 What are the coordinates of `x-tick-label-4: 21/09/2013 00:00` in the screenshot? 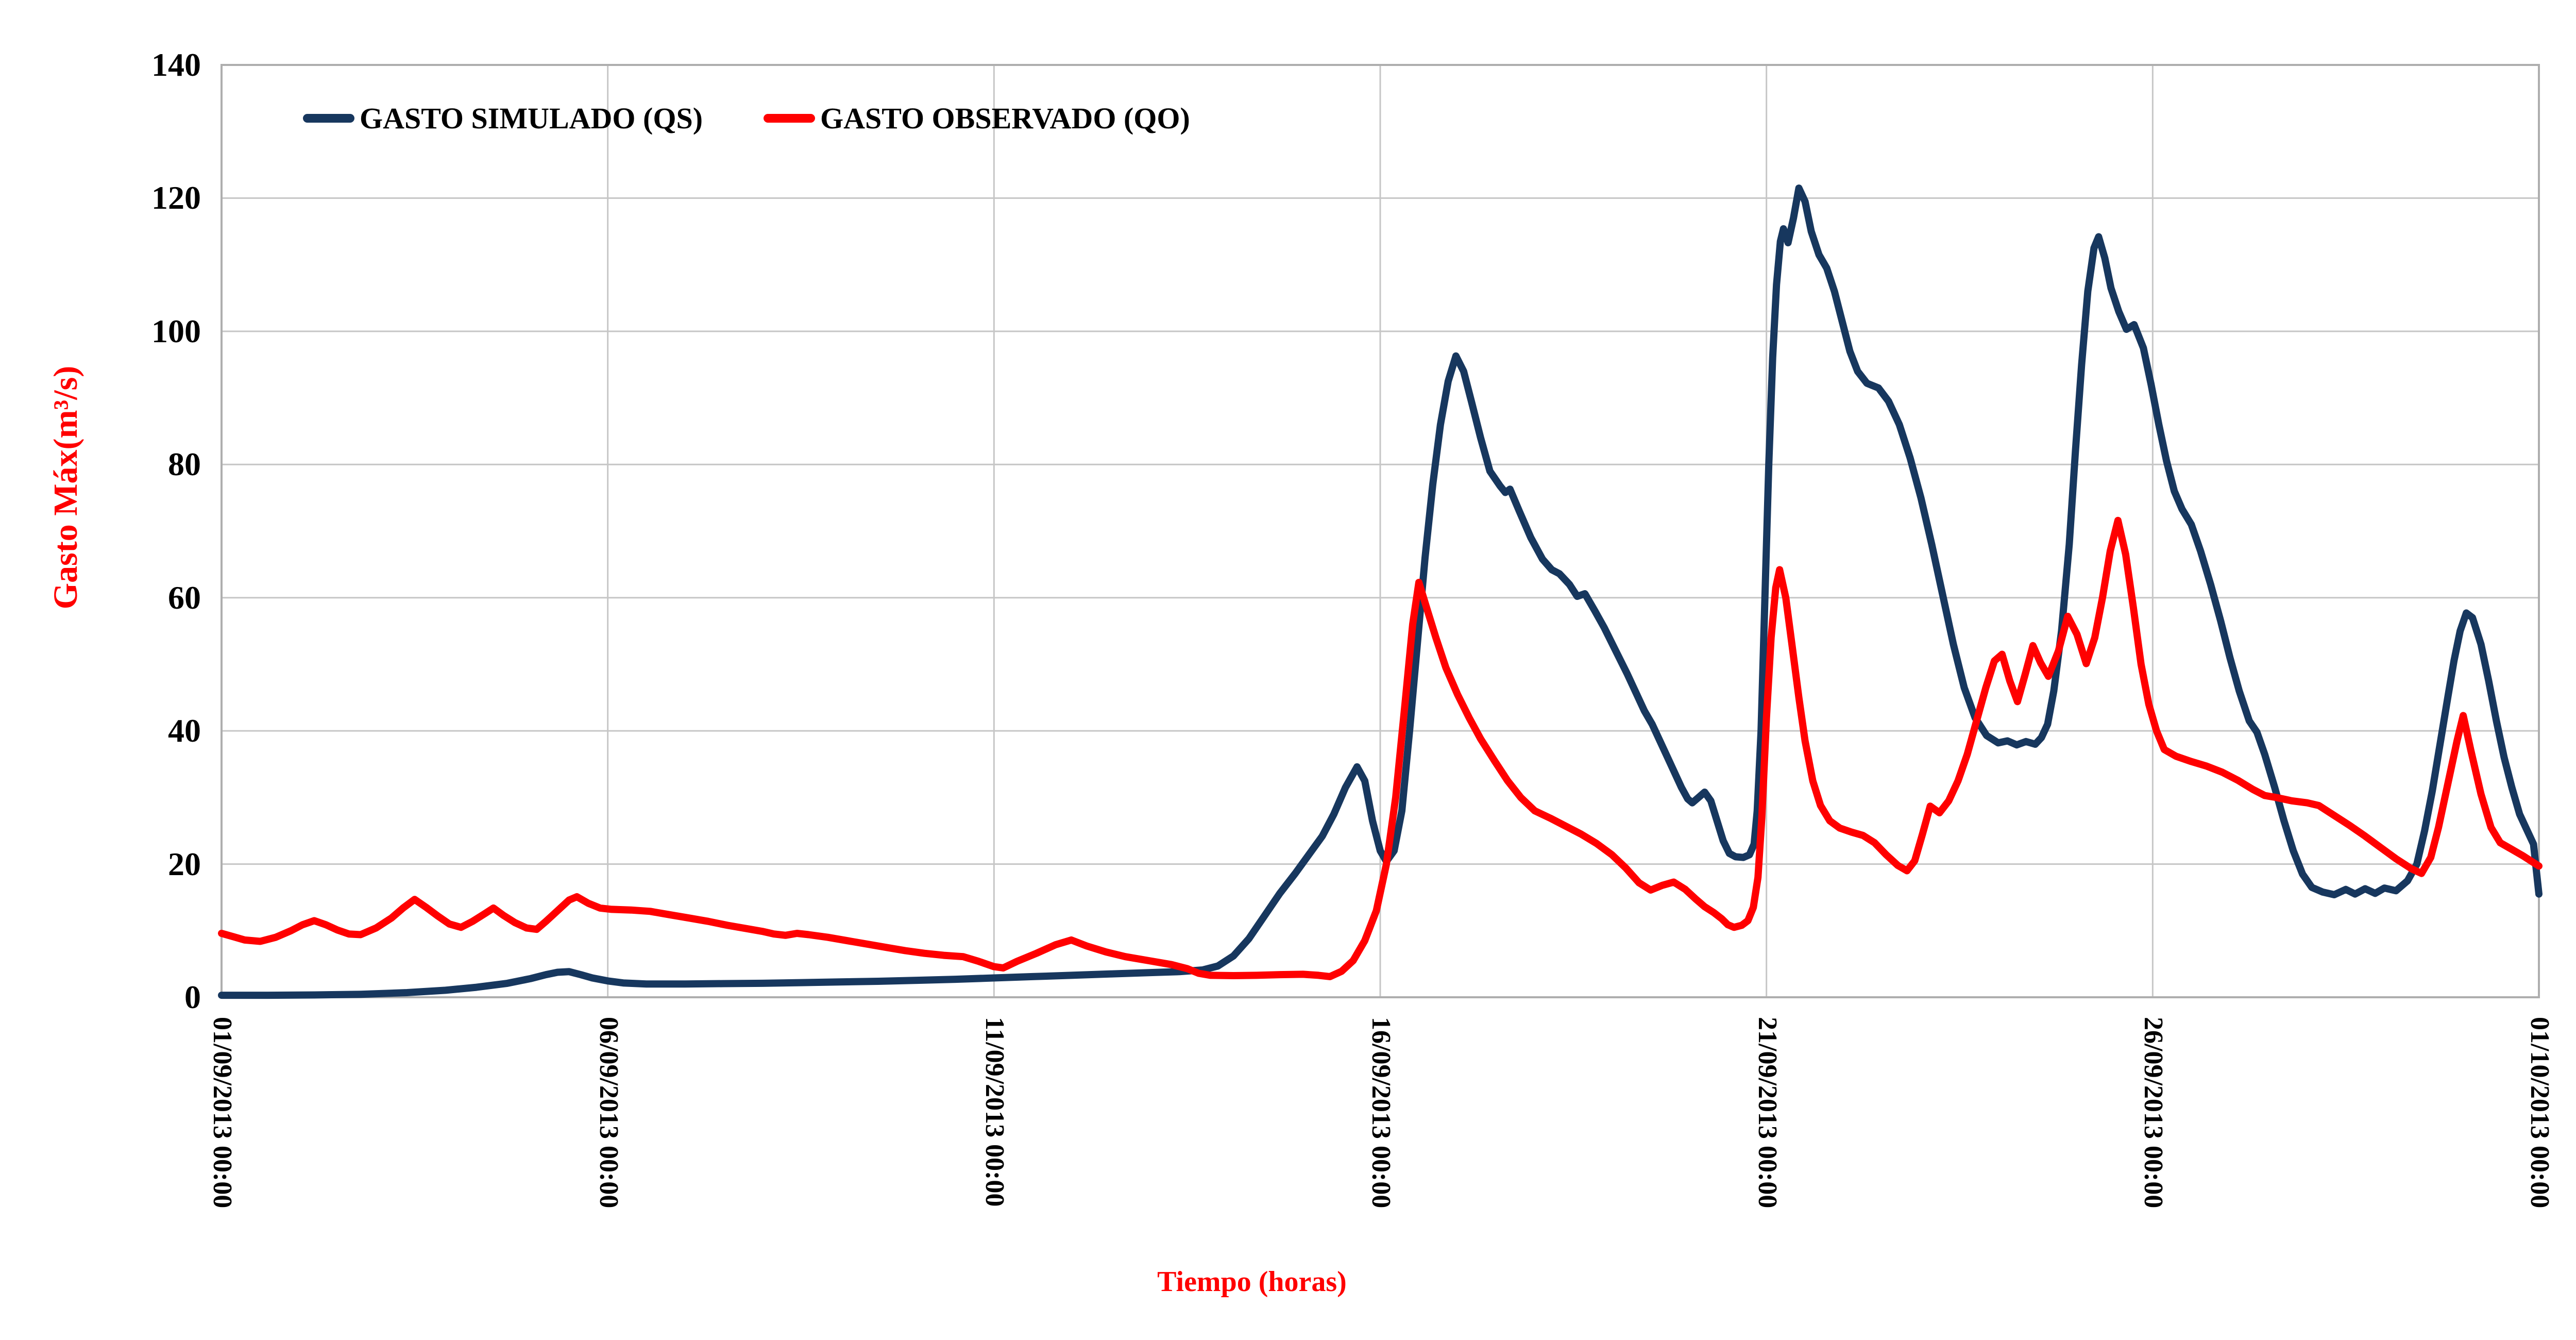 It's located at (1767, 1113).